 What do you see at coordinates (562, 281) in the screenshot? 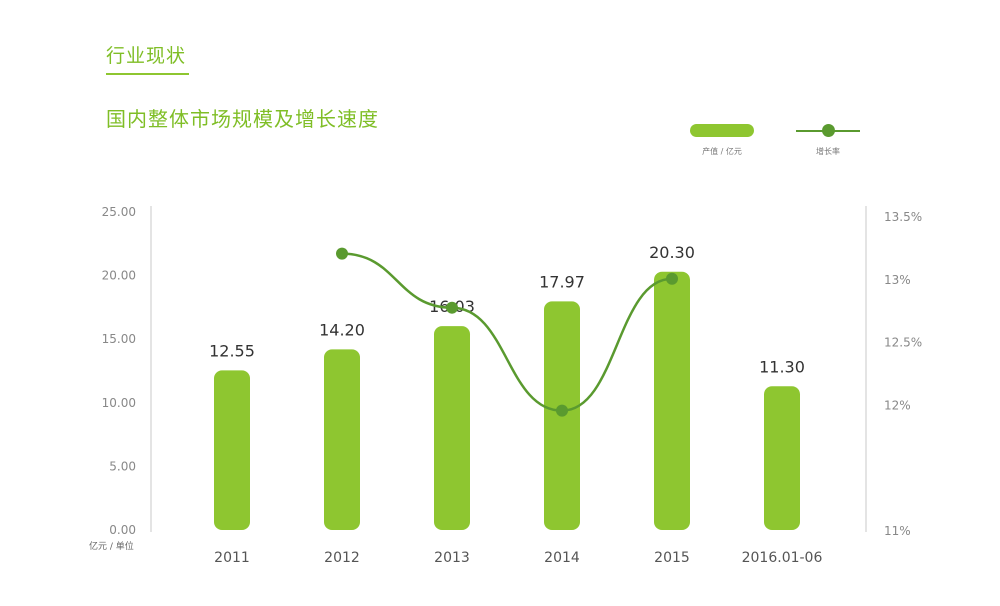
I see `bar-value-label: 17.97` at bounding box center [562, 281].